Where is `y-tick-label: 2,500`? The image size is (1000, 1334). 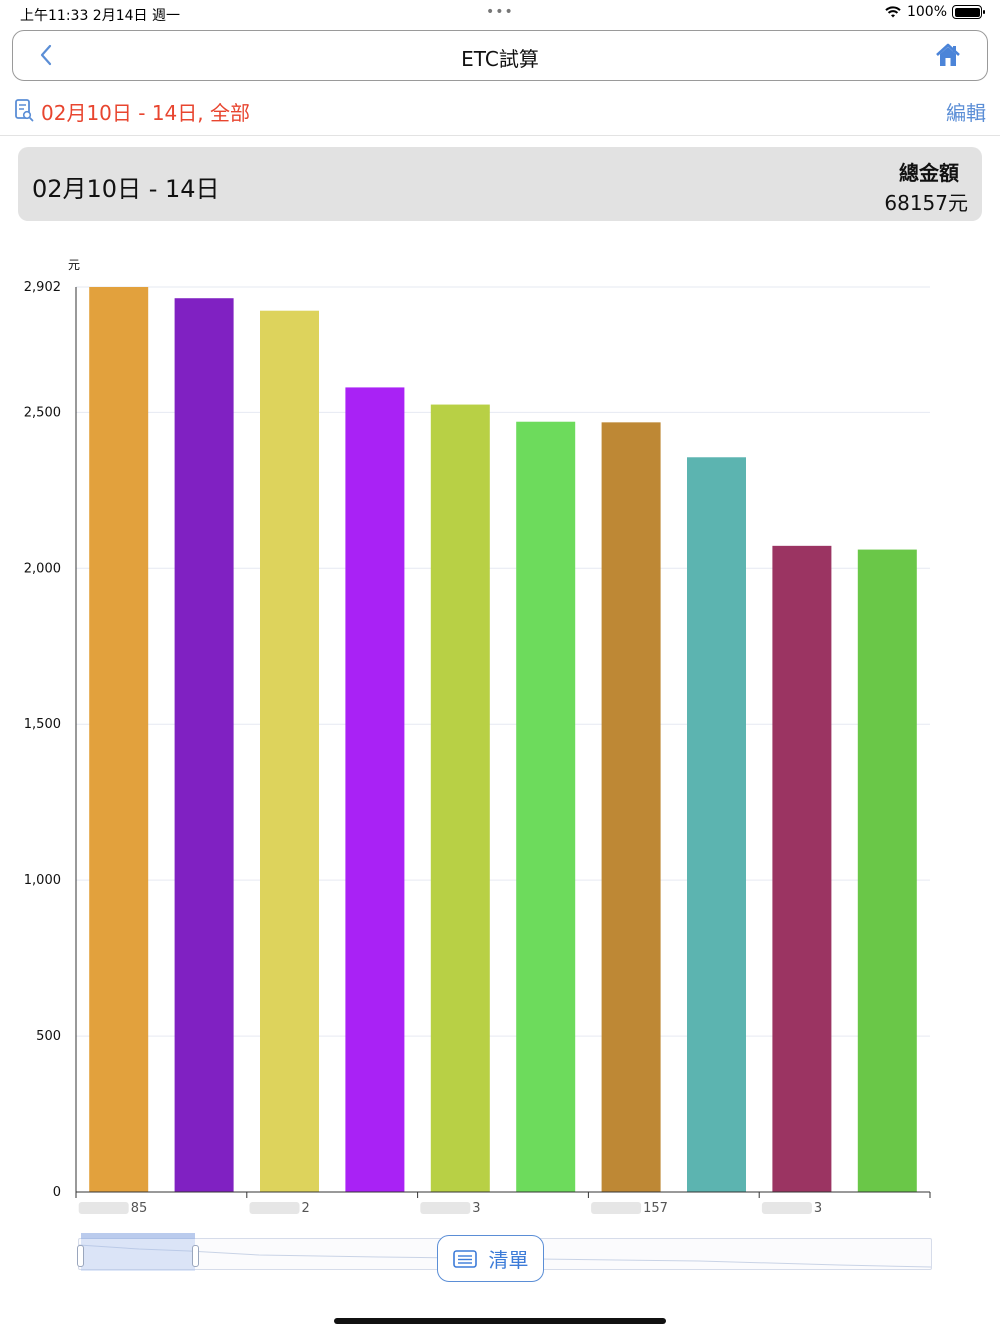
y-tick-label: 2,500 is located at coordinates (42, 412).